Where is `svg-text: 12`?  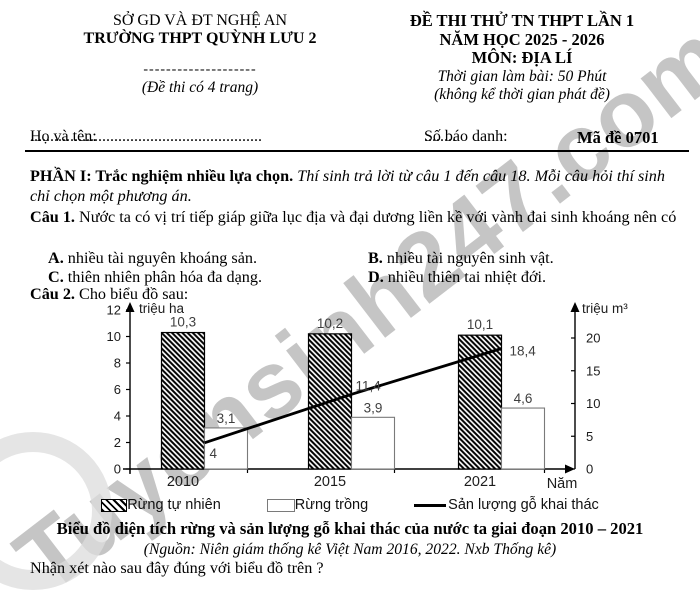 svg-text: 12 is located at coordinates (114, 310).